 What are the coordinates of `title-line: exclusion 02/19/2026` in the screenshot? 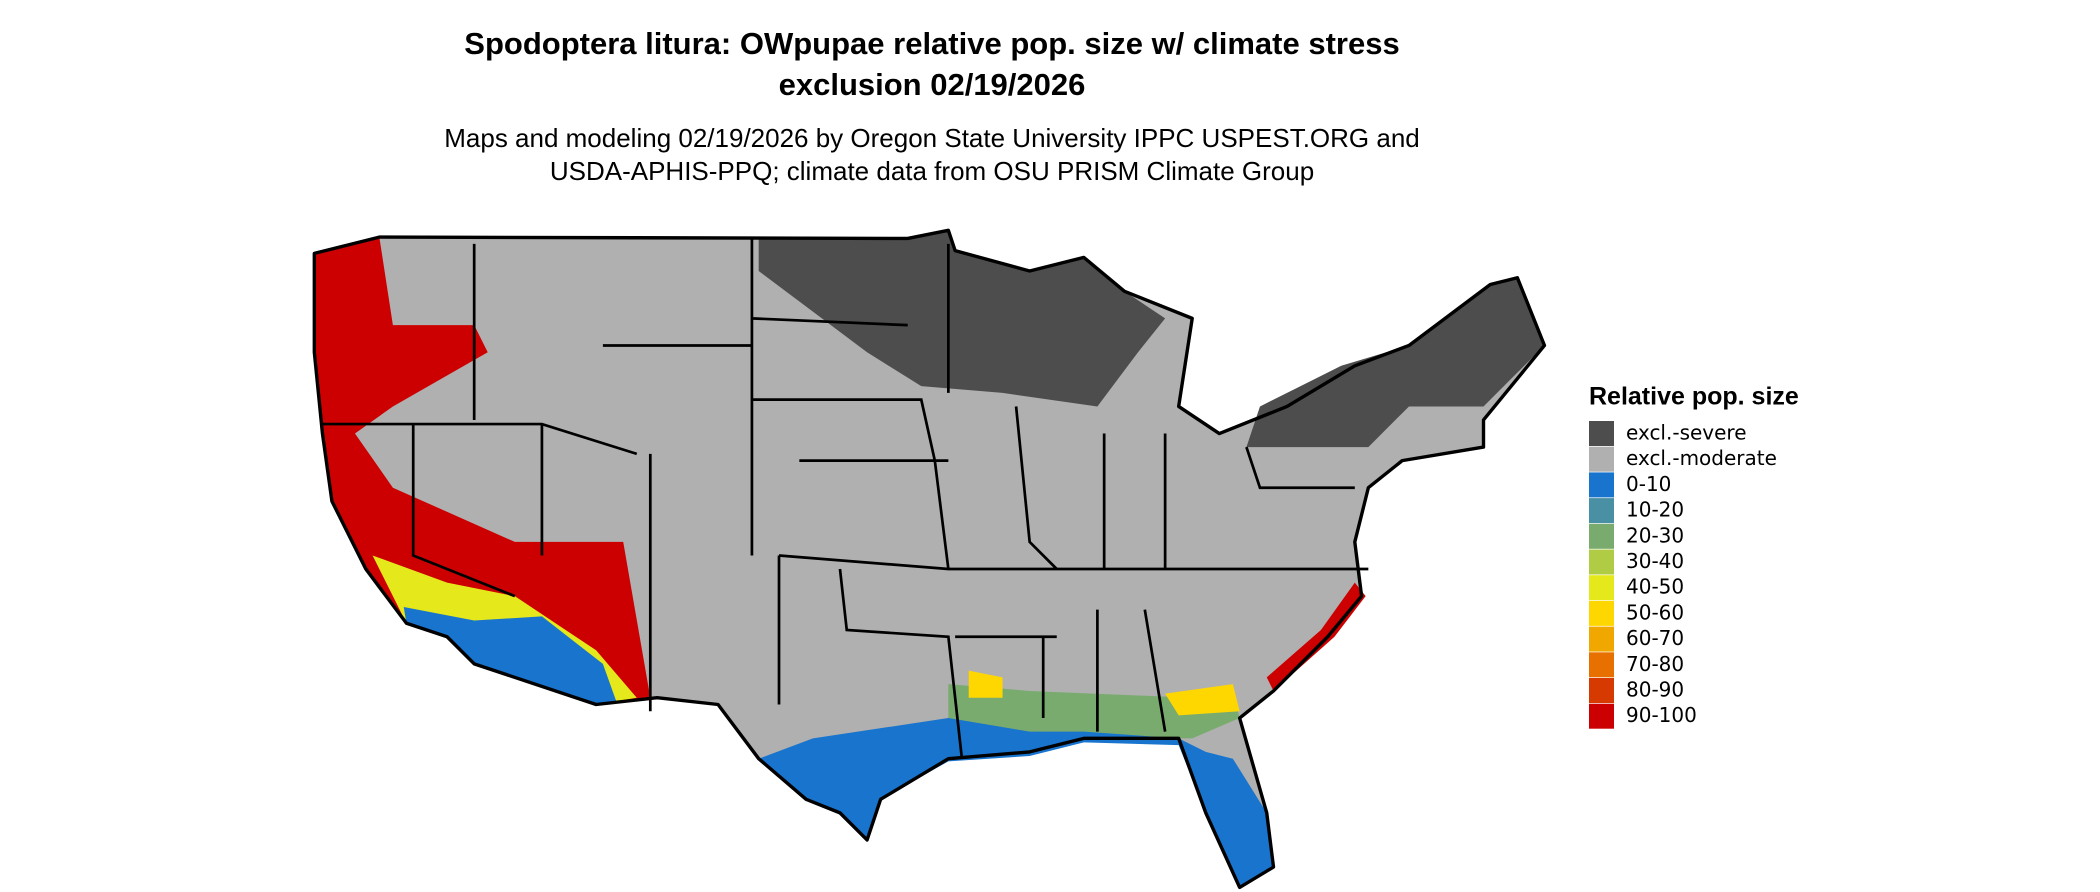 It's located at (932, 84).